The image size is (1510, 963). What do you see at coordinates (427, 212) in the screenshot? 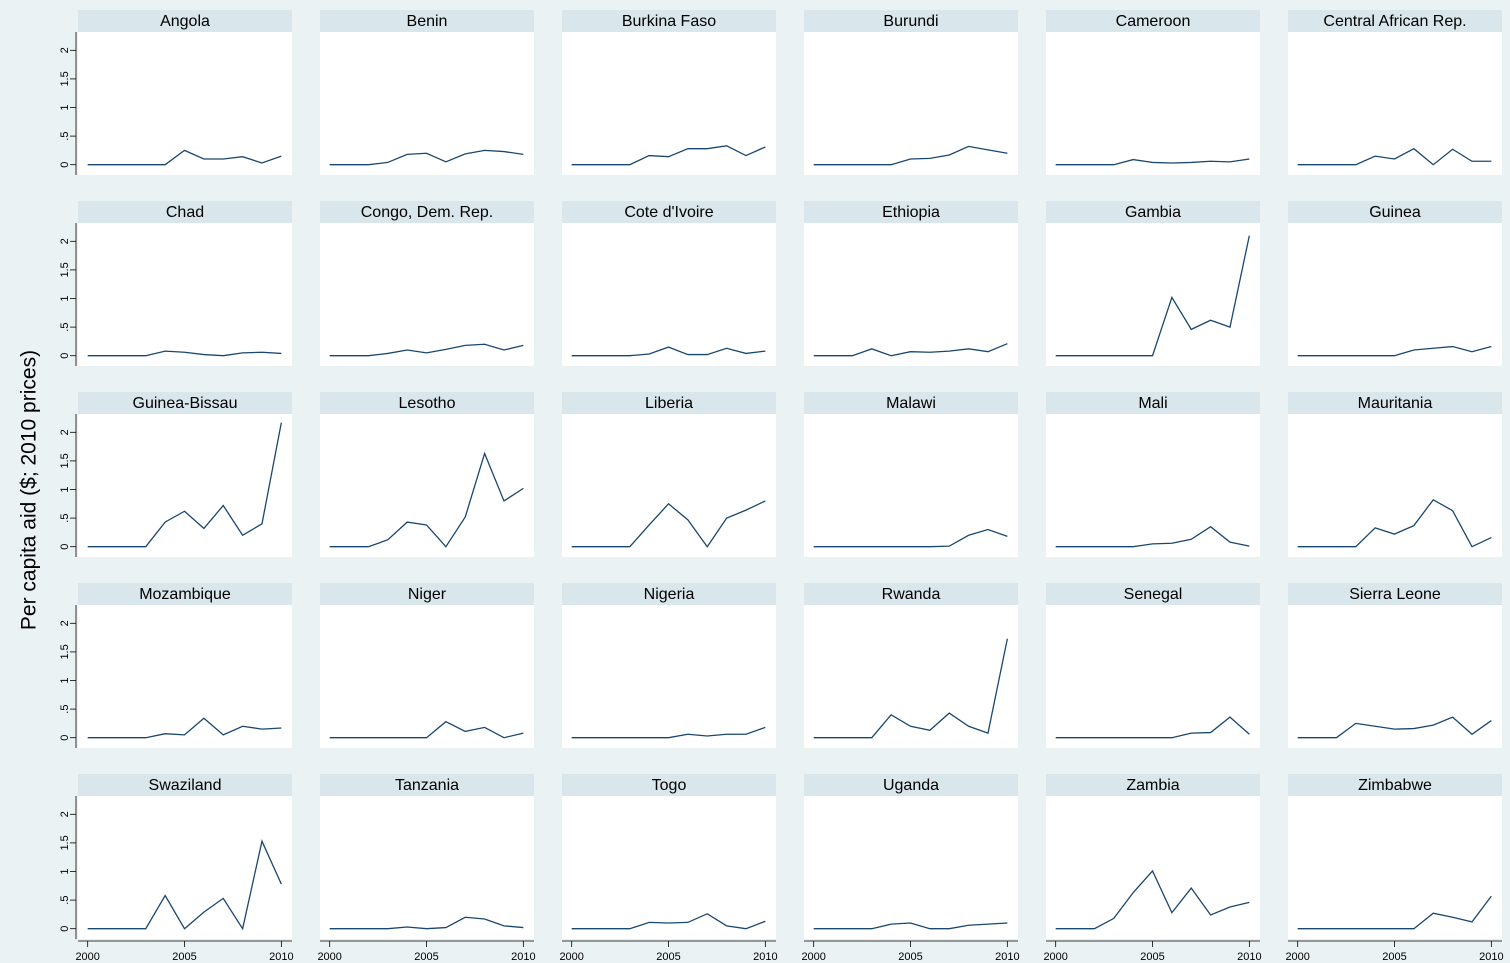
I see `panel-title: Congo, Dem. Rep.` at bounding box center [427, 212].